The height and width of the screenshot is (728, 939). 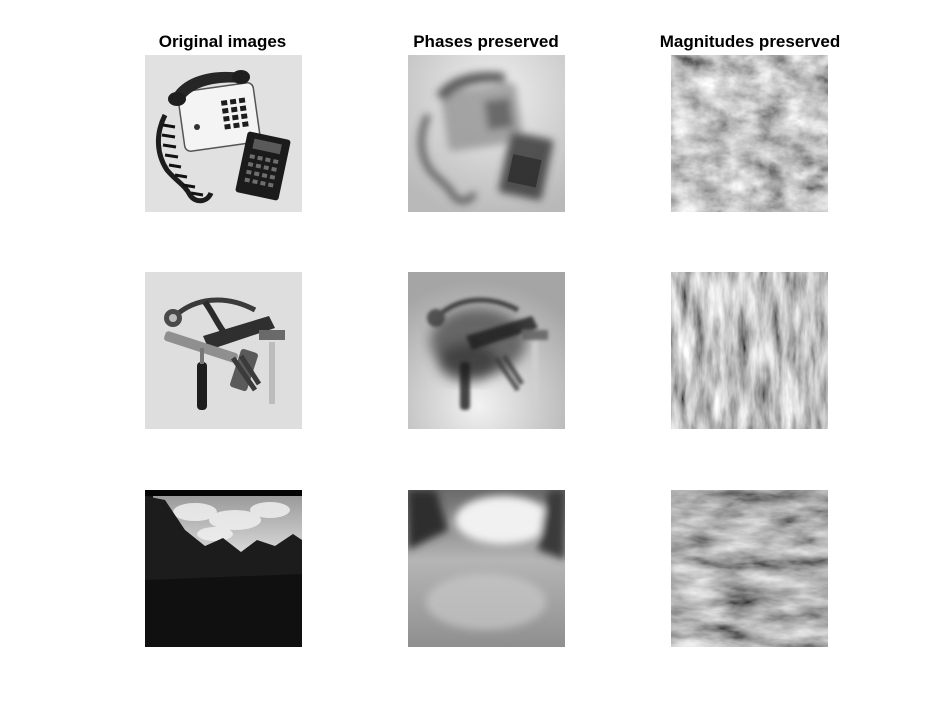 What do you see at coordinates (486, 41) in the screenshot?
I see `column-title-phases: Phases preserved` at bounding box center [486, 41].